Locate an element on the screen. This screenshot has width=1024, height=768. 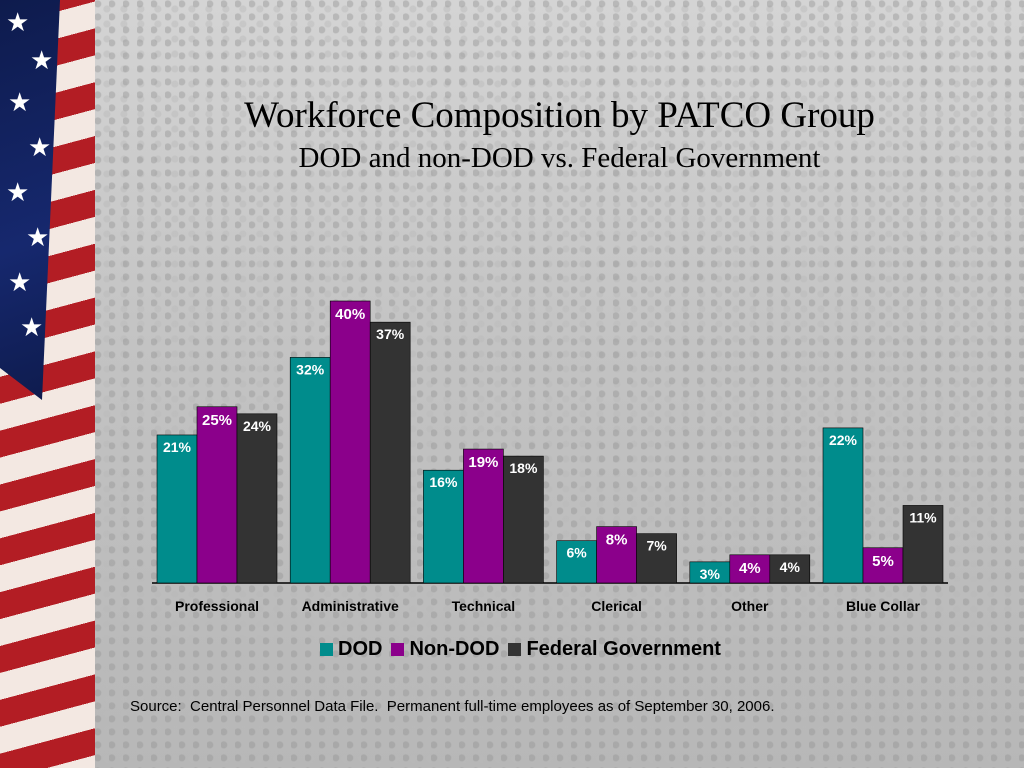
category-label: Clerical is located at coordinates (616, 606).